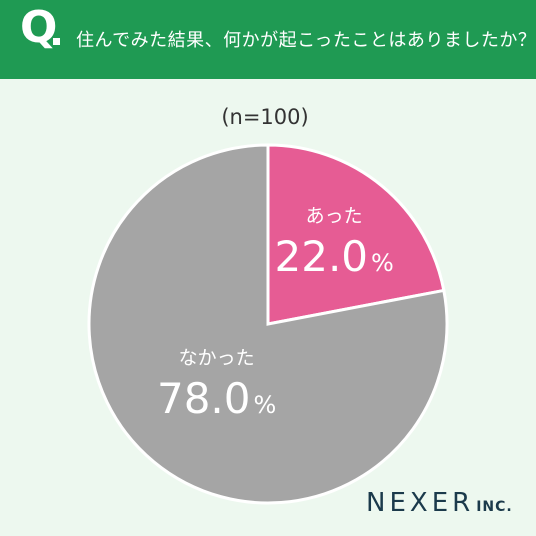  I want to click on pie-slice-yes, so click(356, 234).